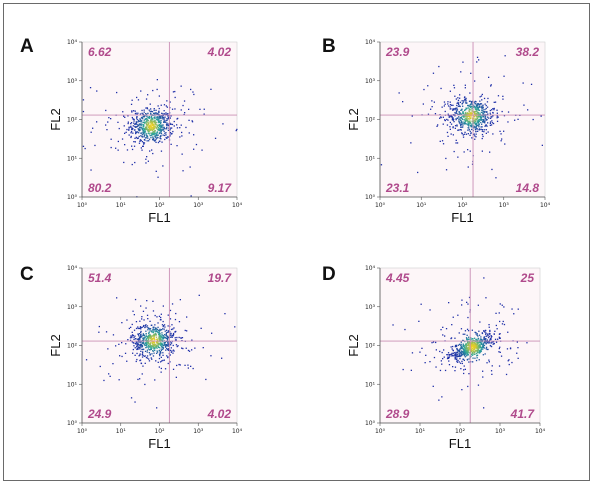  Describe the element at coordinates (545, 205) in the screenshot. I see `x-tick-label: 10⁴` at that location.